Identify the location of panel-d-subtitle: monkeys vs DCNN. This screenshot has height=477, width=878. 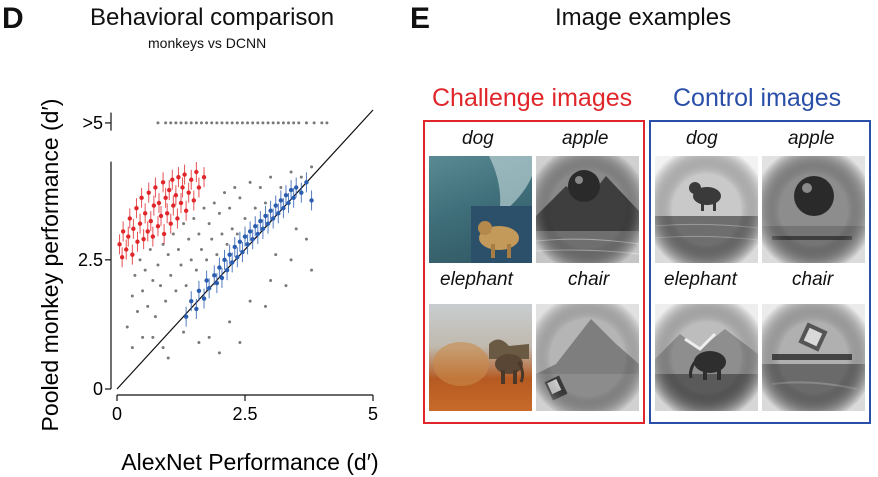
(207, 43).